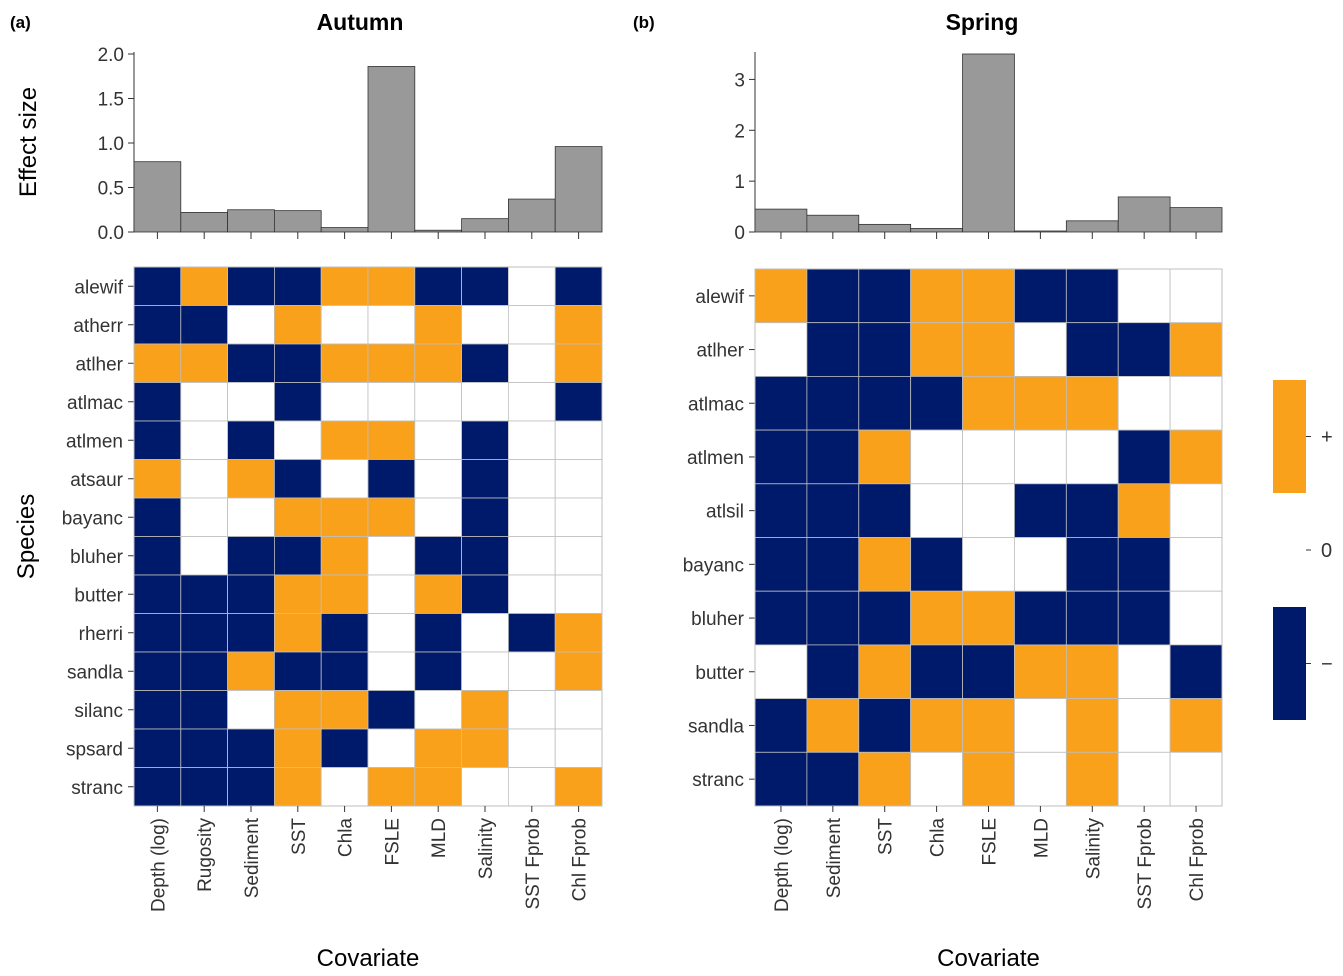 The height and width of the screenshot is (976, 1343). Describe the element at coordinates (26, 536) in the screenshot. I see `heat-y-axis-label: Species` at that location.